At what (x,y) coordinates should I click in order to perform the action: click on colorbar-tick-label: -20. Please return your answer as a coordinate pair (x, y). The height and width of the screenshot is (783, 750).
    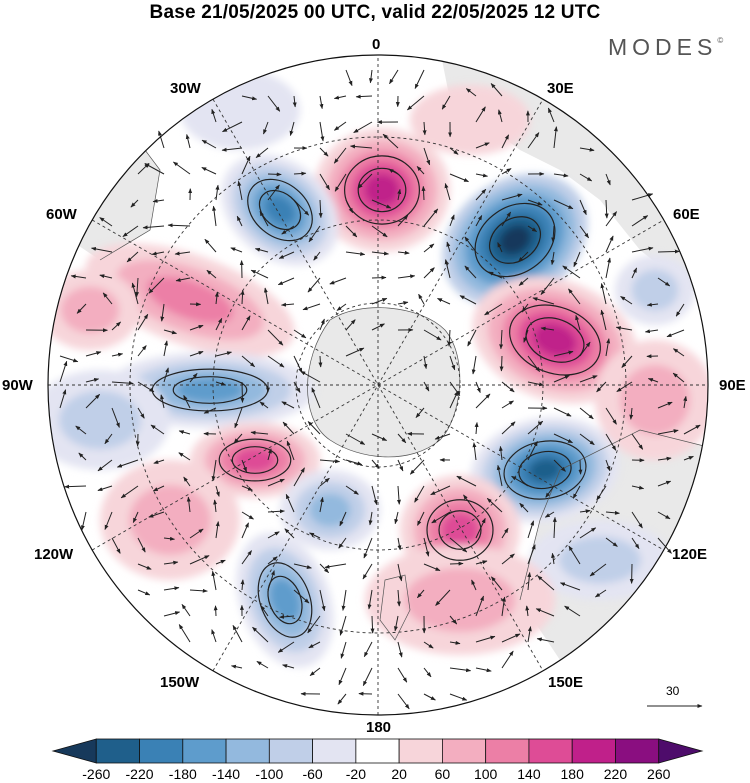
    Looking at the image, I should click on (355, 774).